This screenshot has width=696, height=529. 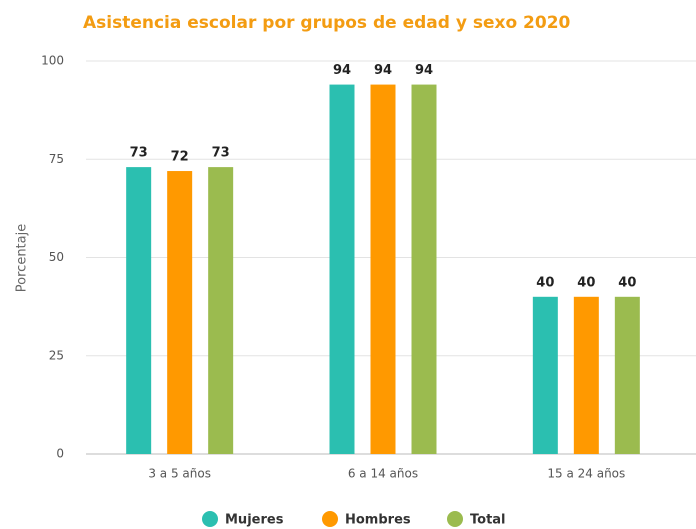 What do you see at coordinates (60, 454) in the screenshot?
I see `y-tick-label: 0` at bounding box center [60, 454].